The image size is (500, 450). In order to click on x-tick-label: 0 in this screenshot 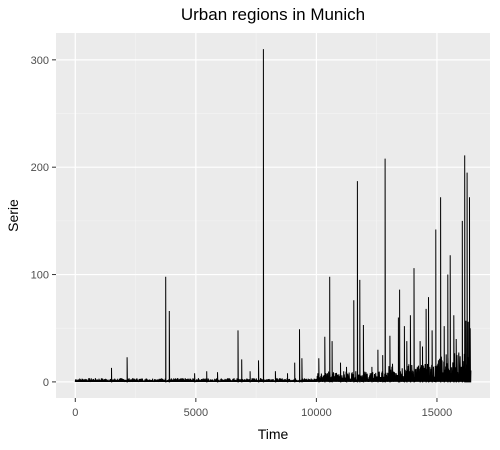, I will do `click(75, 413)`.